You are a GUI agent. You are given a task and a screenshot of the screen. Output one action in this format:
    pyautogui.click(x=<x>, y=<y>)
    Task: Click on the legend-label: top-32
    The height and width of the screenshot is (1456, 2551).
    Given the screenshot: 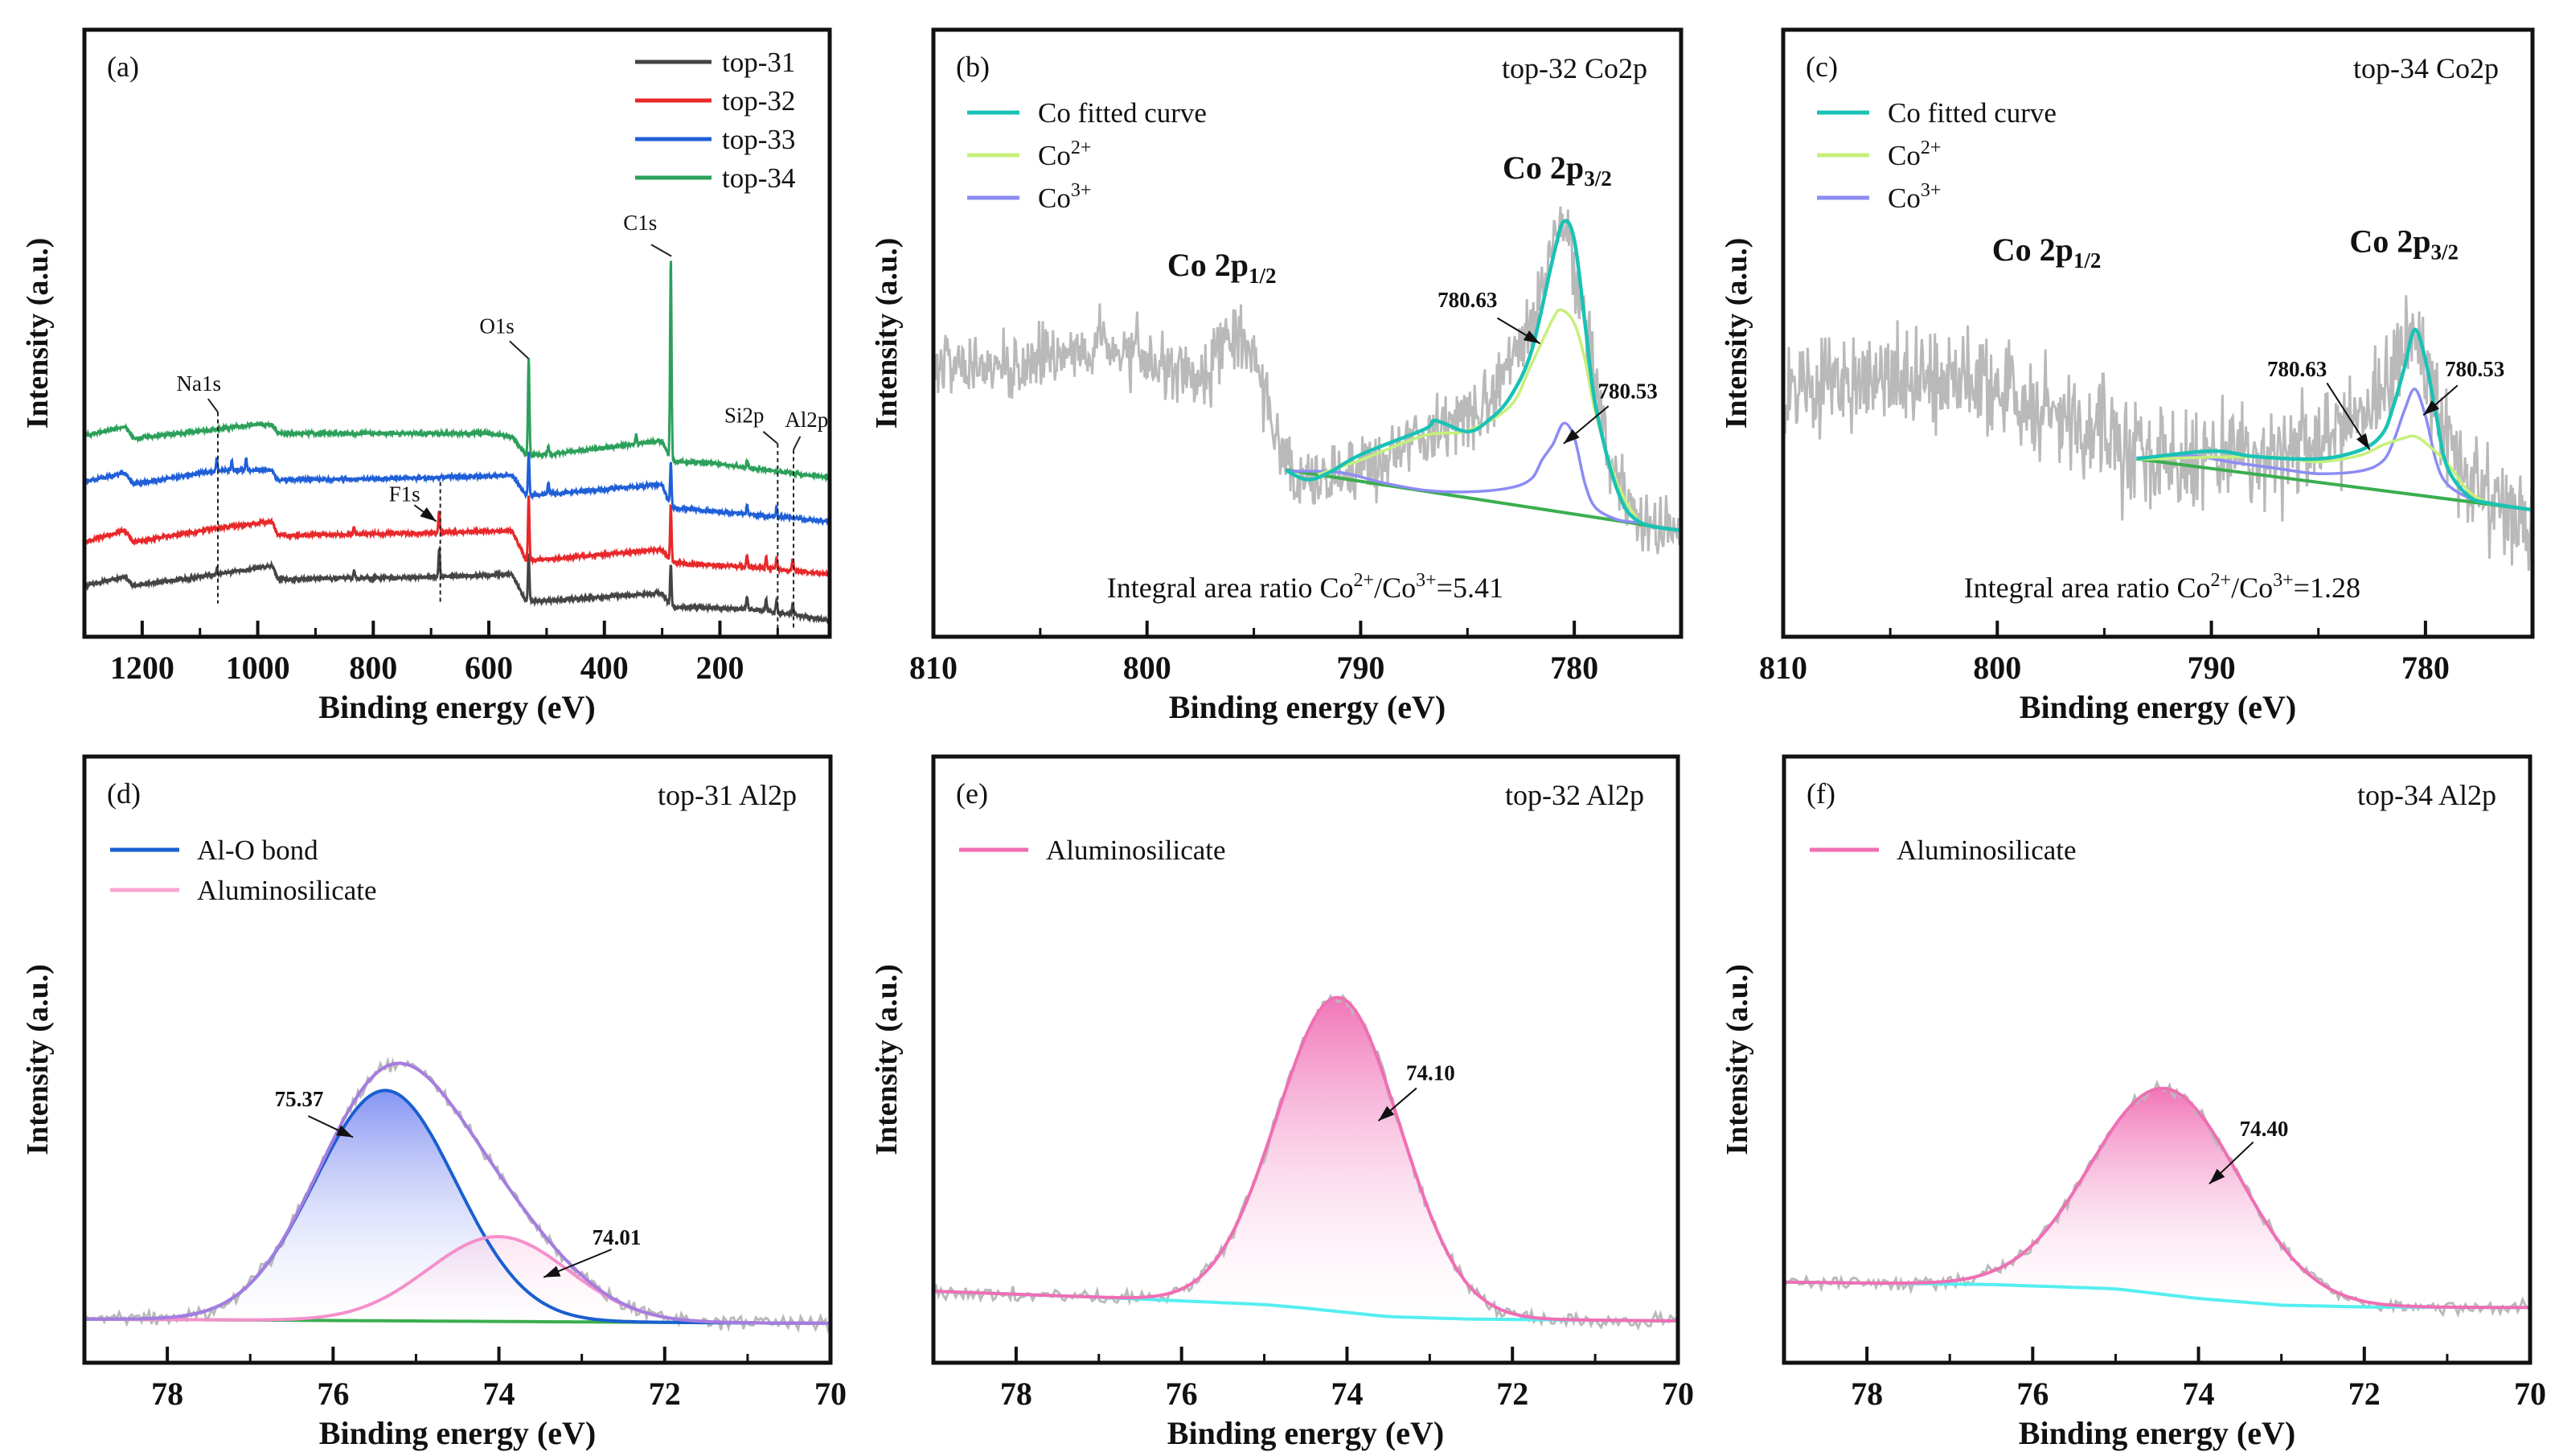 What is the action you would take?
    pyautogui.click(x=758, y=101)
    